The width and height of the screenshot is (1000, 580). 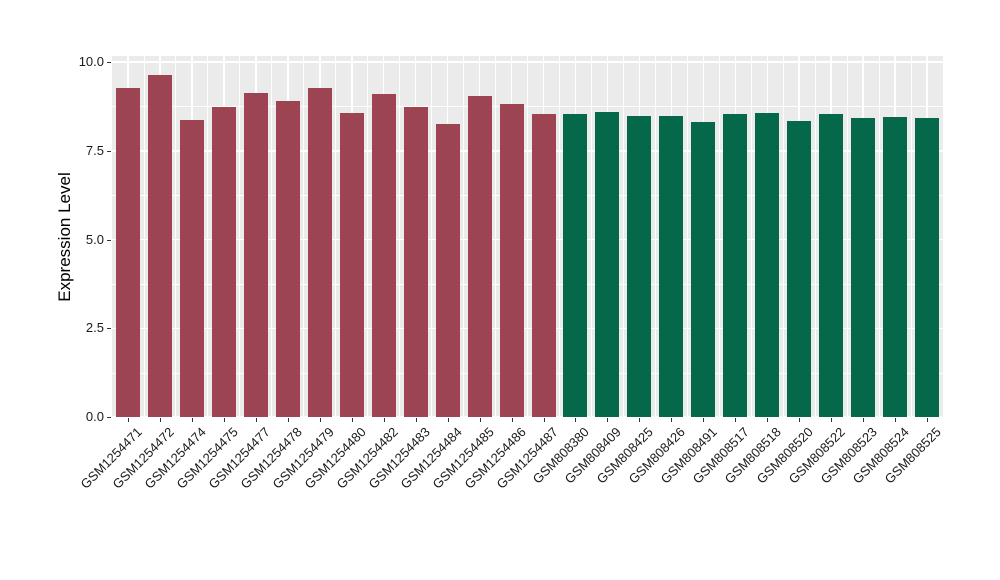 What do you see at coordinates (895, 266) in the screenshot?
I see `bar-GSM808524` at bounding box center [895, 266].